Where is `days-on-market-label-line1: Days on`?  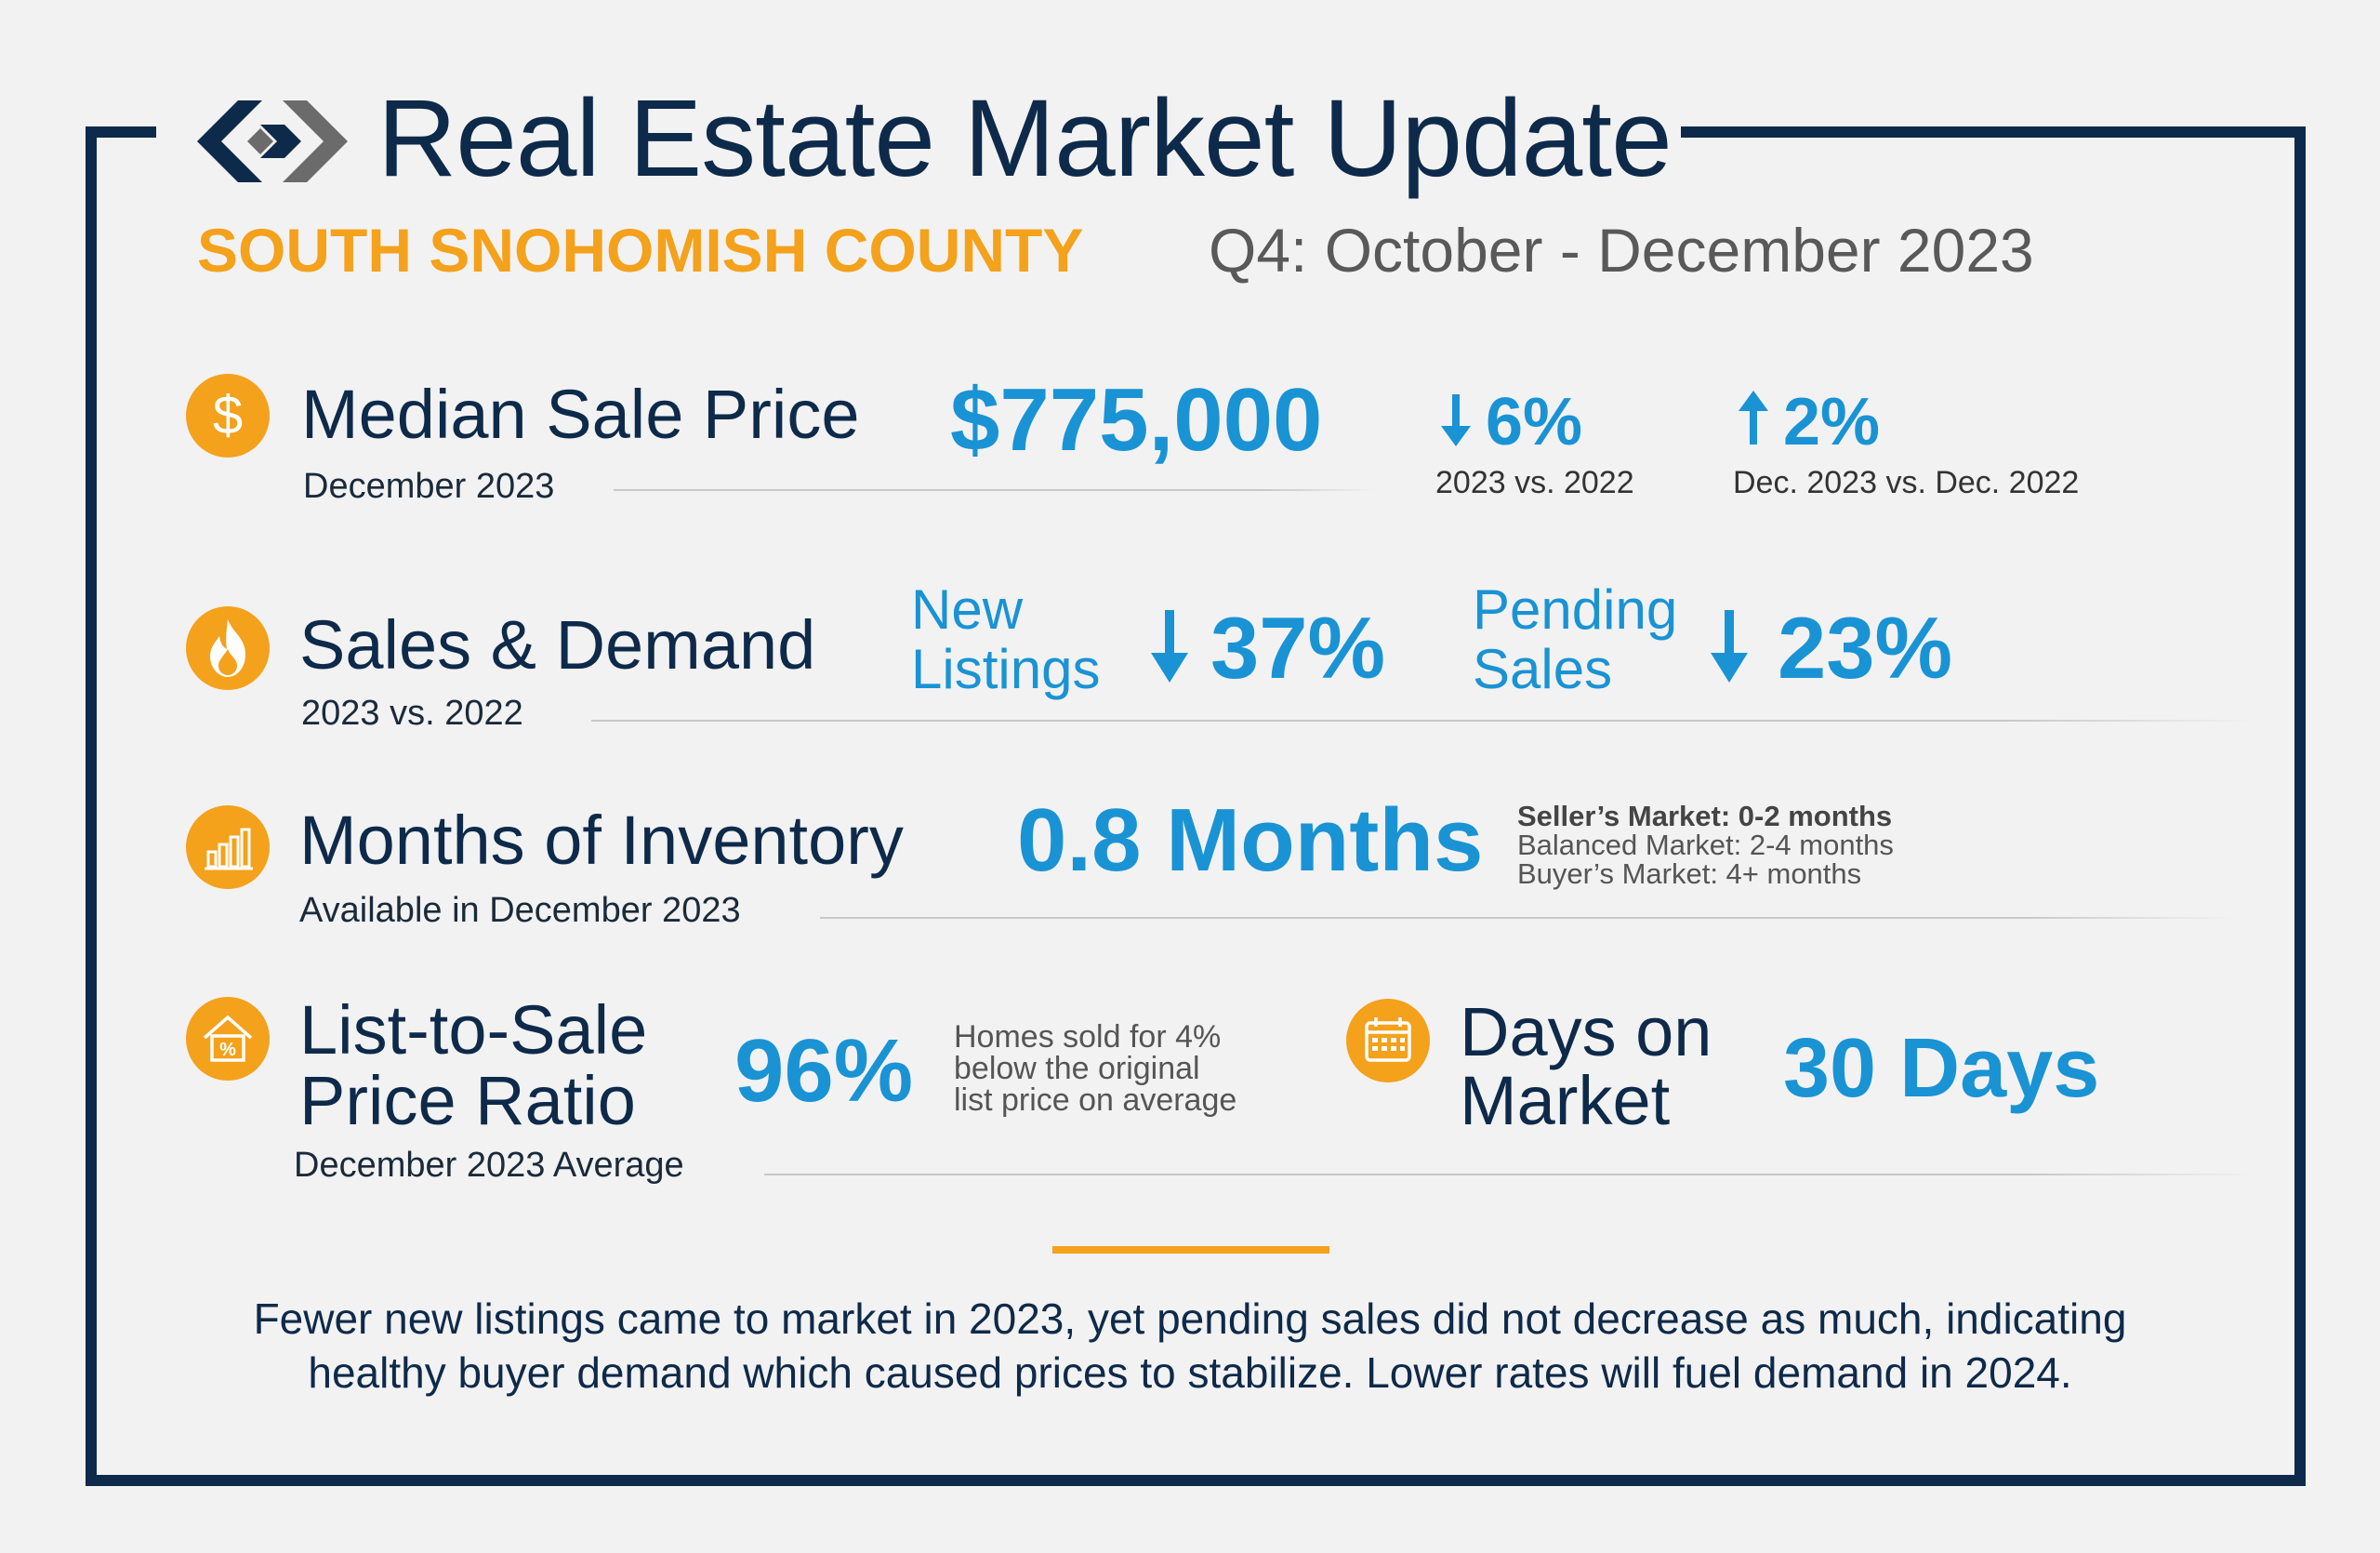
days-on-market-label-line1: Days on is located at coordinates (1586, 1031).